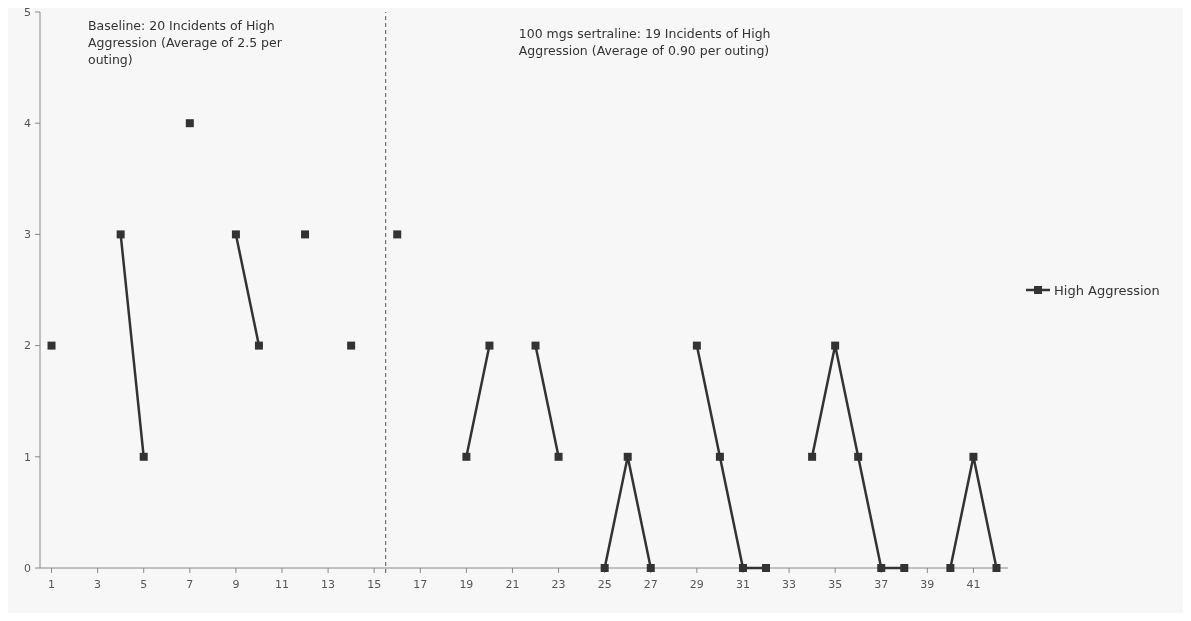 This screenshot has width=1191, height=621. What do you see at coordinates (881, 584) in the screenshot?
I see `x-tick-label: 37` at bounding box center [881, 584].